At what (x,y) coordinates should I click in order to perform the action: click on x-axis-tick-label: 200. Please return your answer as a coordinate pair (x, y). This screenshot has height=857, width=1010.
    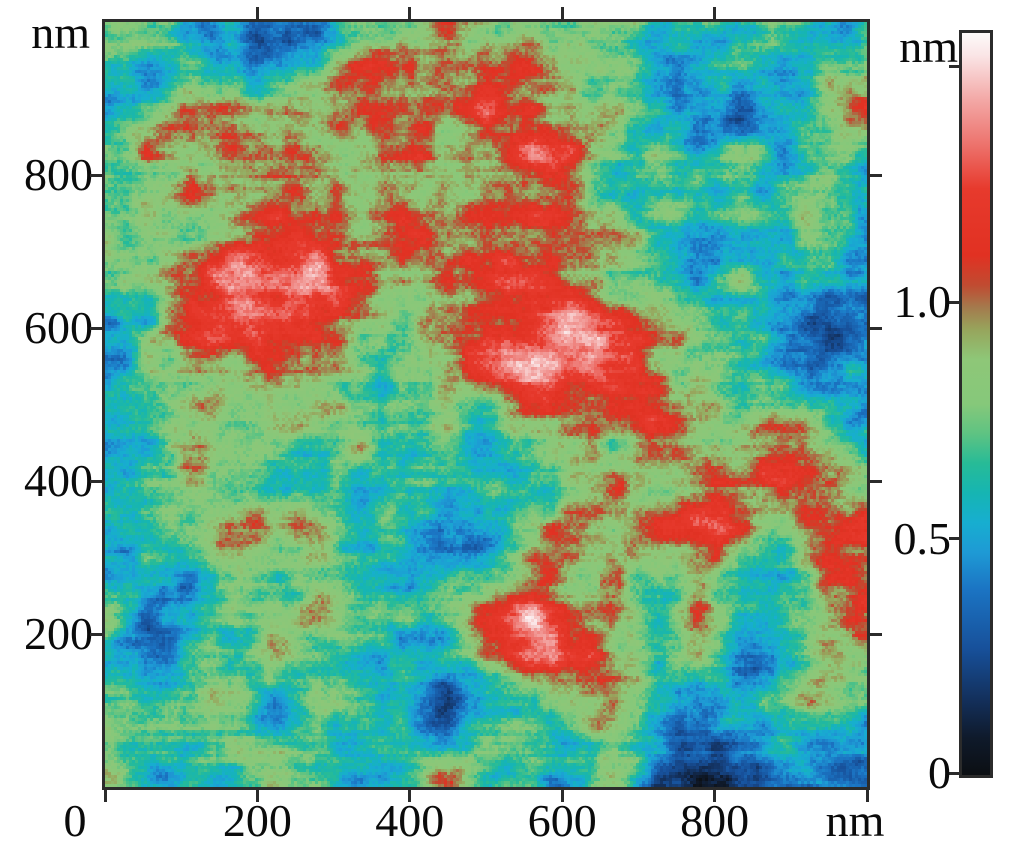
    Looking at the image, I should click on (257, 820).